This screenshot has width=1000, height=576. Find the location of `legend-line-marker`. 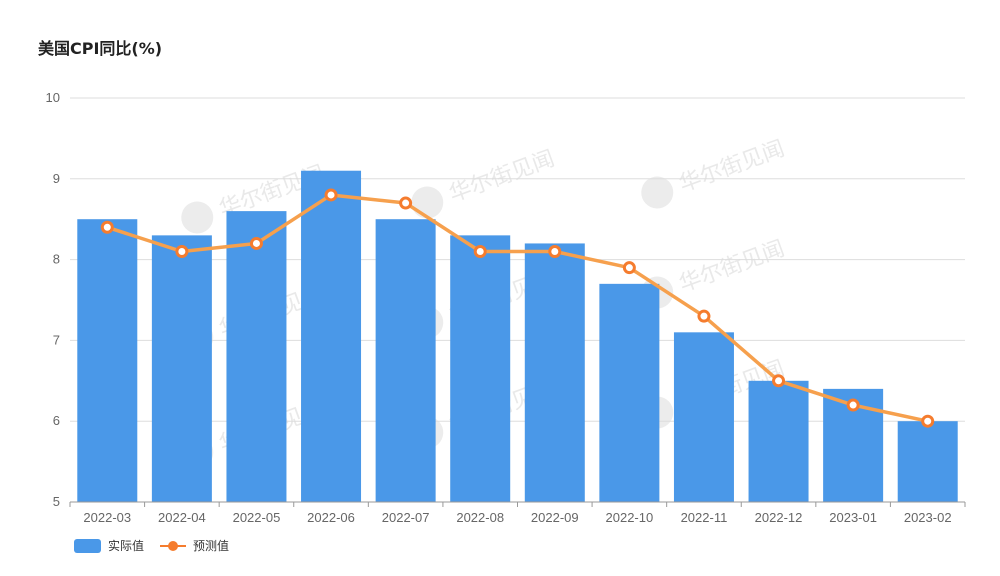

legend-line-marker is located at coordinates (173, 546).